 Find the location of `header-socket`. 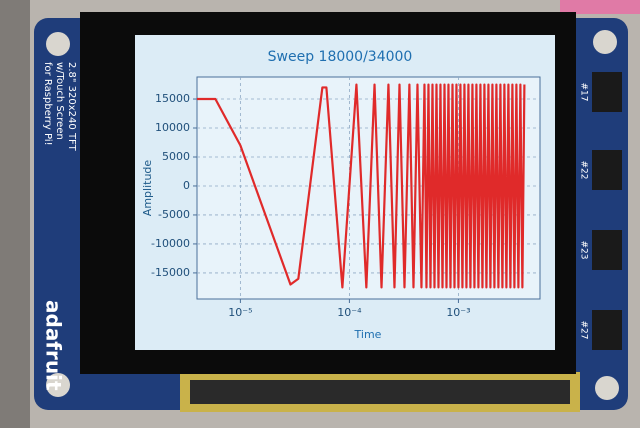

header-socket is located at coordinates (380, 392).